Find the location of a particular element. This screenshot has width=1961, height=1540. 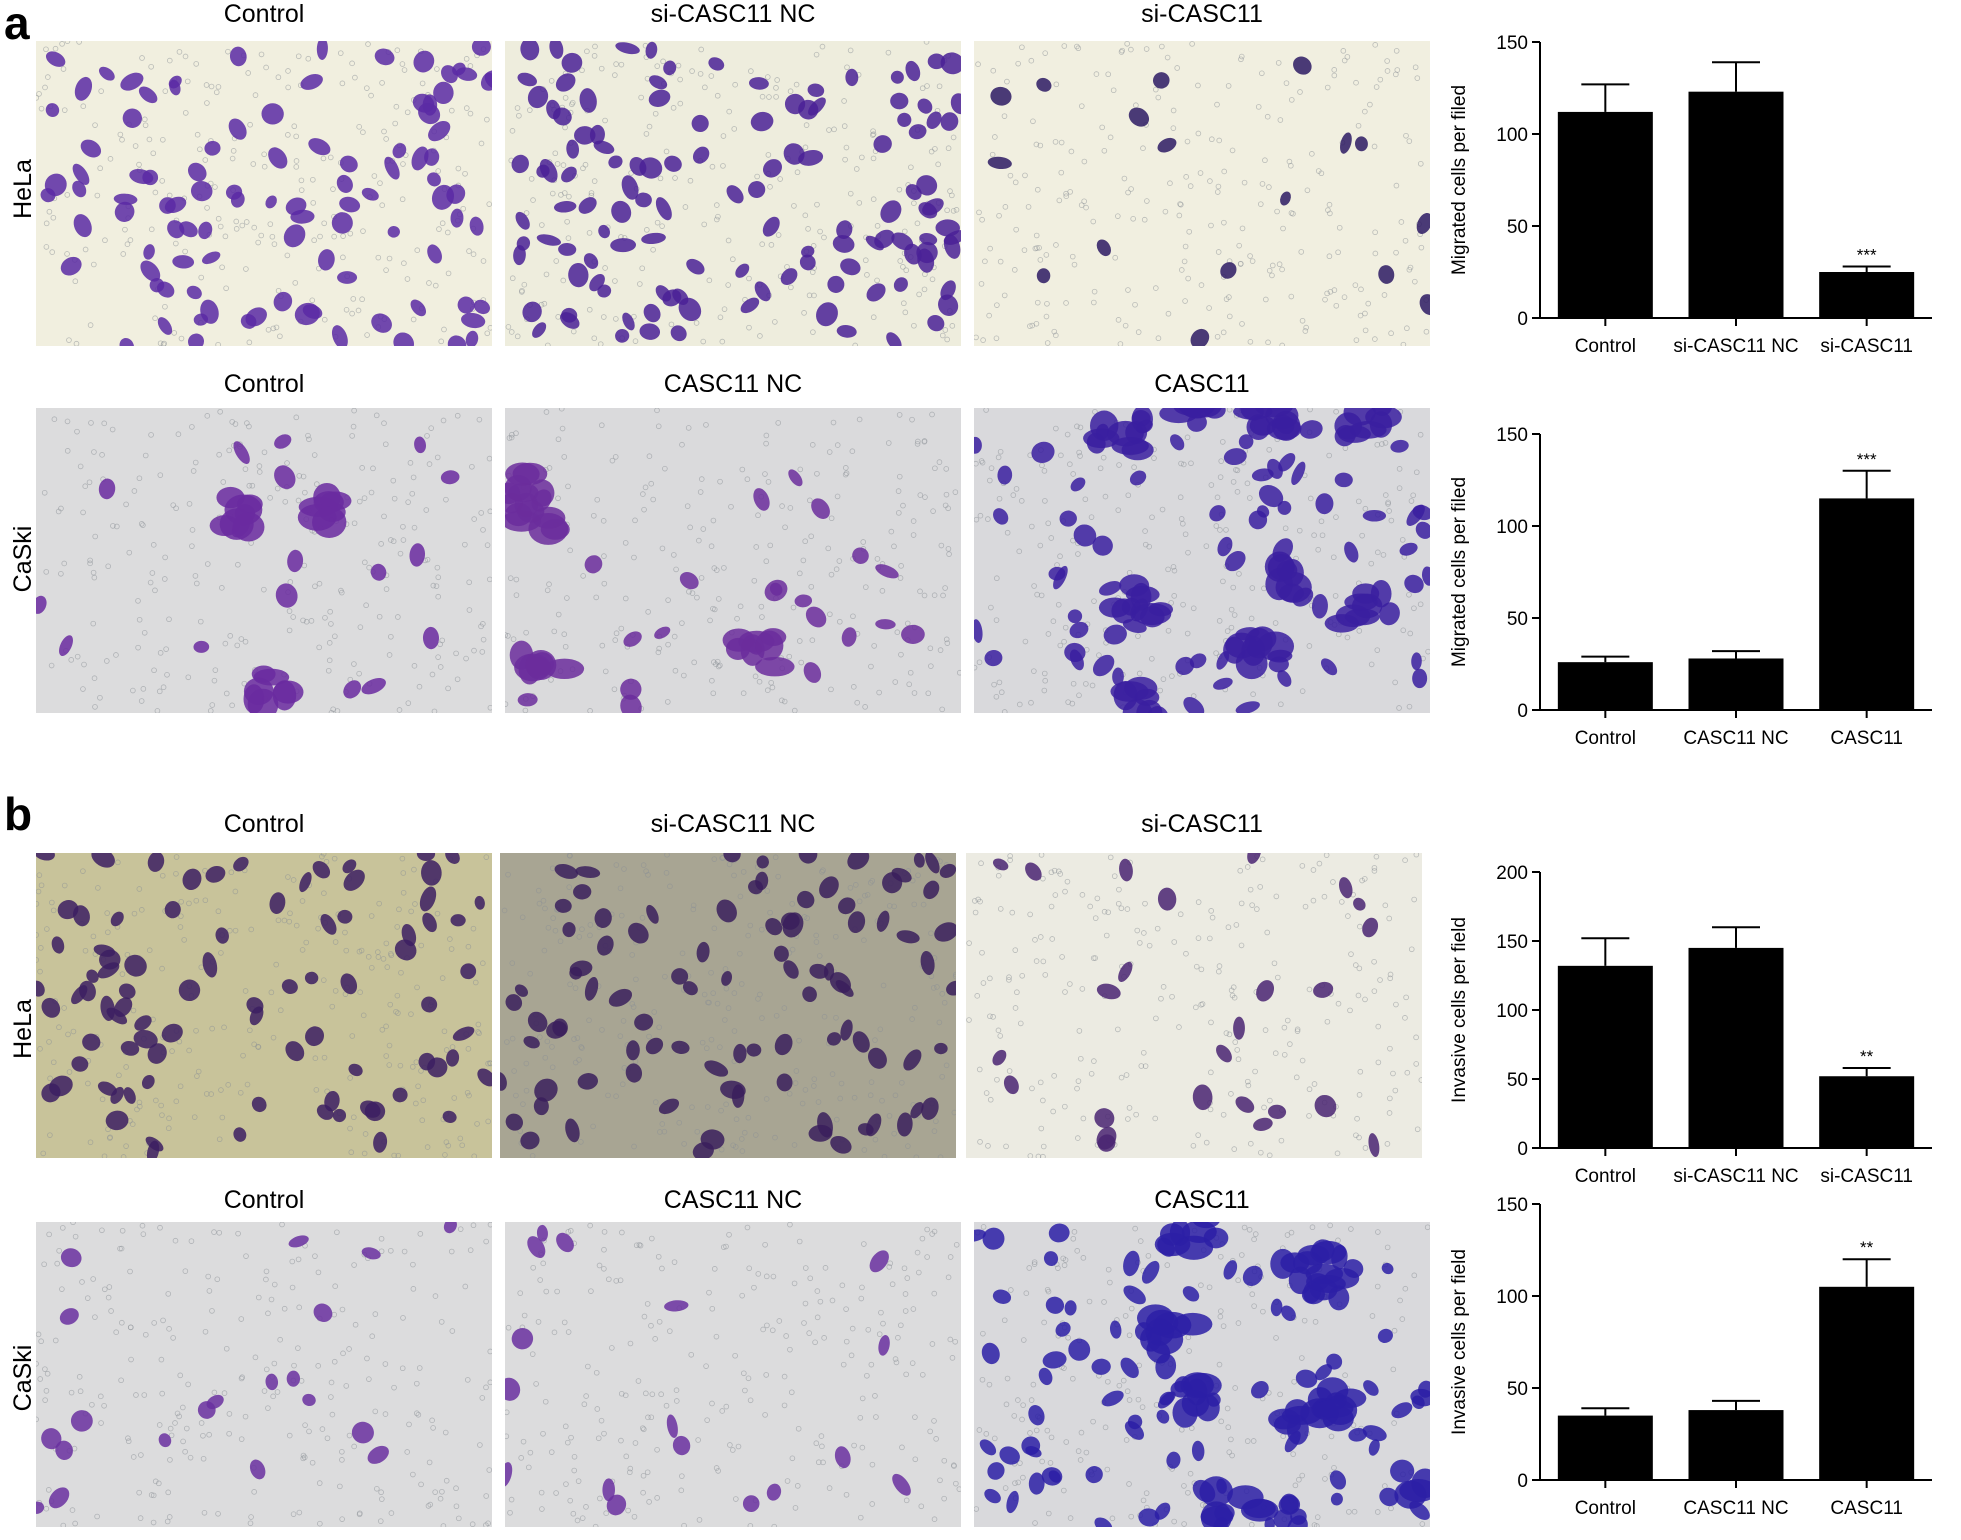

column-title-a1-si: si-CASC11 is located at coordinates (1202, 14).